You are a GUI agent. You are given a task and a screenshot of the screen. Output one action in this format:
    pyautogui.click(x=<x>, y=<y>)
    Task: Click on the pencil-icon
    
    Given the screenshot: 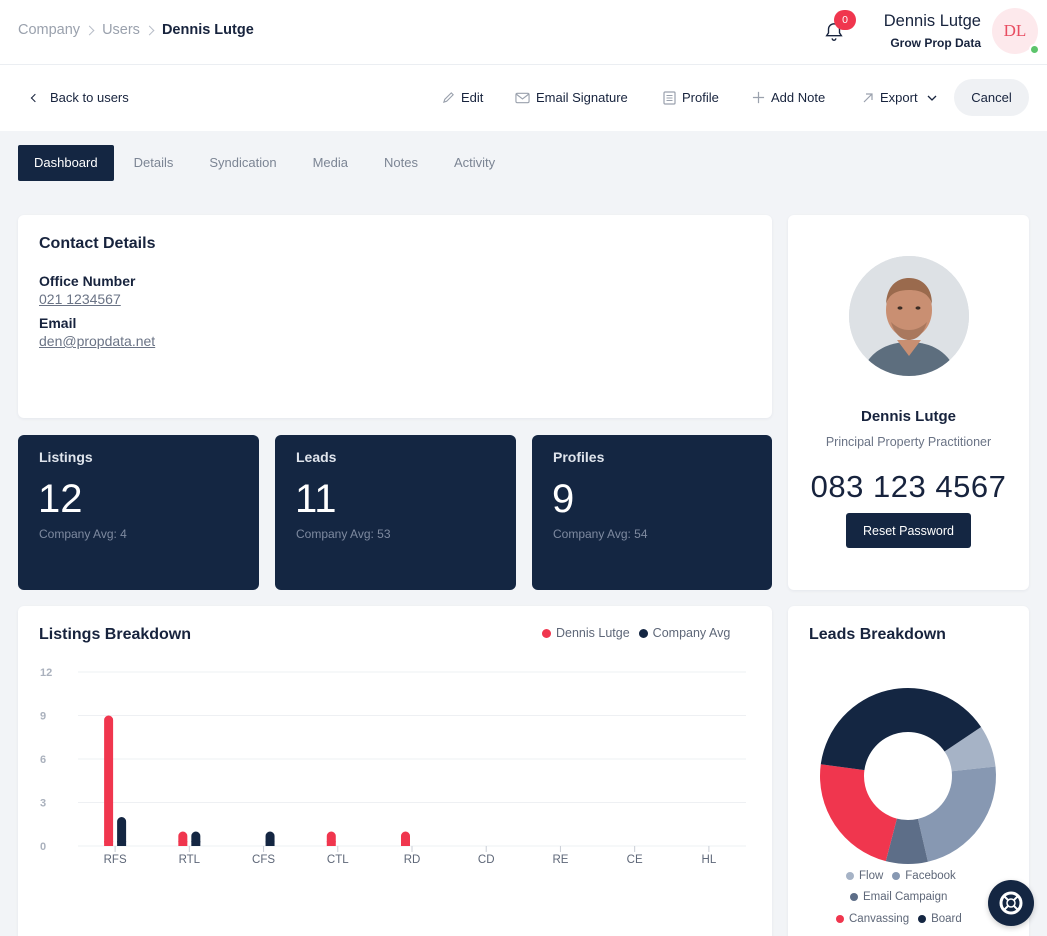 What is the action you would take?
    pyautogui.click(x=448, y=98)
    